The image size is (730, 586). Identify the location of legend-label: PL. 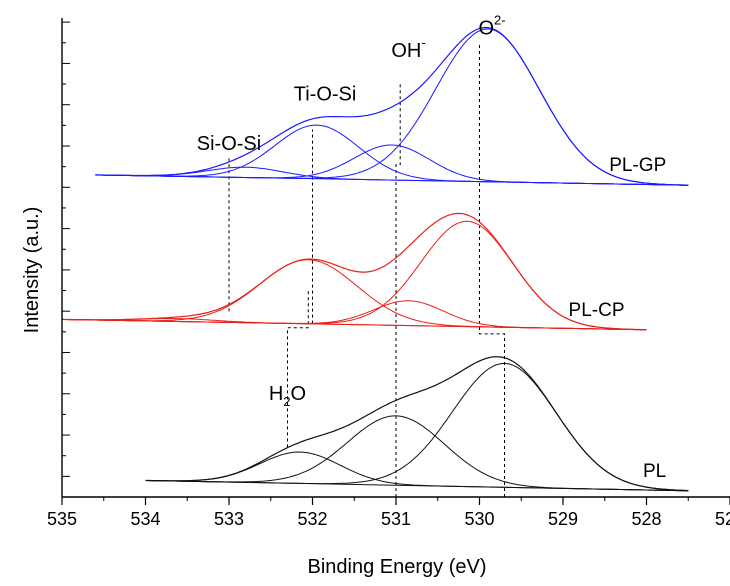
(654, 471).